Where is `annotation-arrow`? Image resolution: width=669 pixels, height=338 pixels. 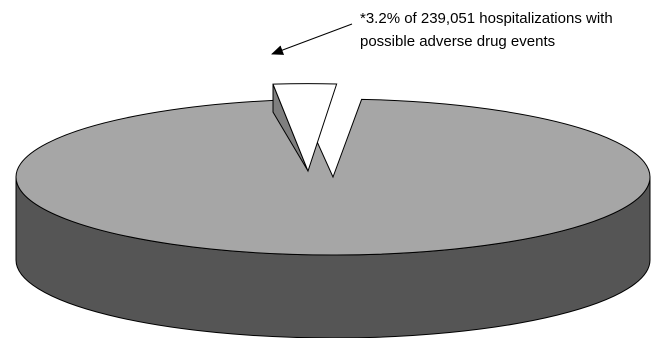 annotation-arrow is located at coordinates (312, 39).